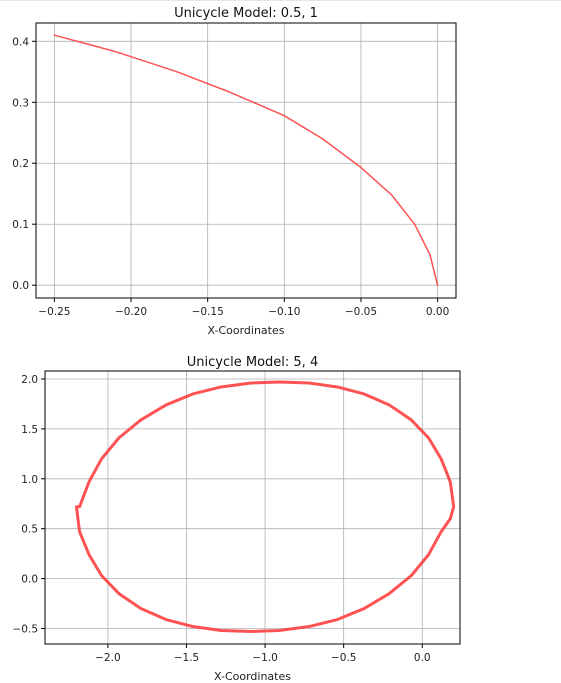  What do you see at coordinates (422, 658) in the screenshot?
I see `x-tick-label: 0.0` at bounding box center [422, 658].